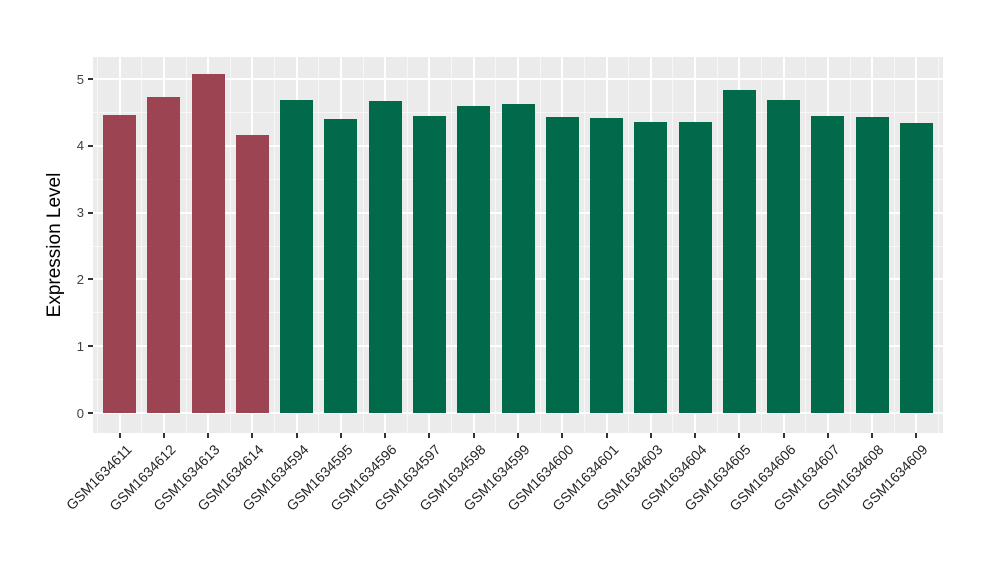 The image size is (1000, 580). I want to click on y-tick-label: 3, so click(80, 213).